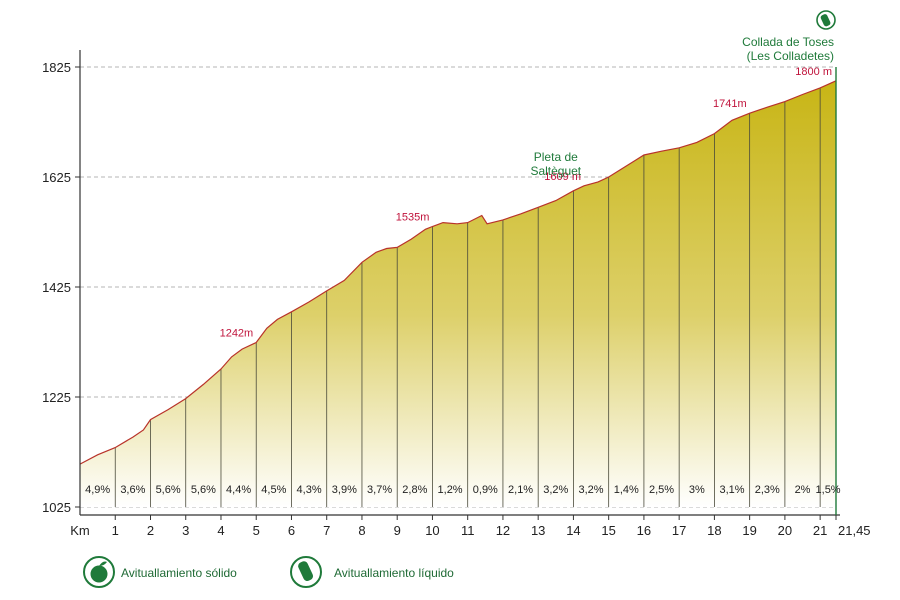 The width and height of the screenshot is (900, 600). What do you see at coordinates (573, 530) in the screenshot?
I see `x-tick-label: 14` at bounding box center [573, 530].